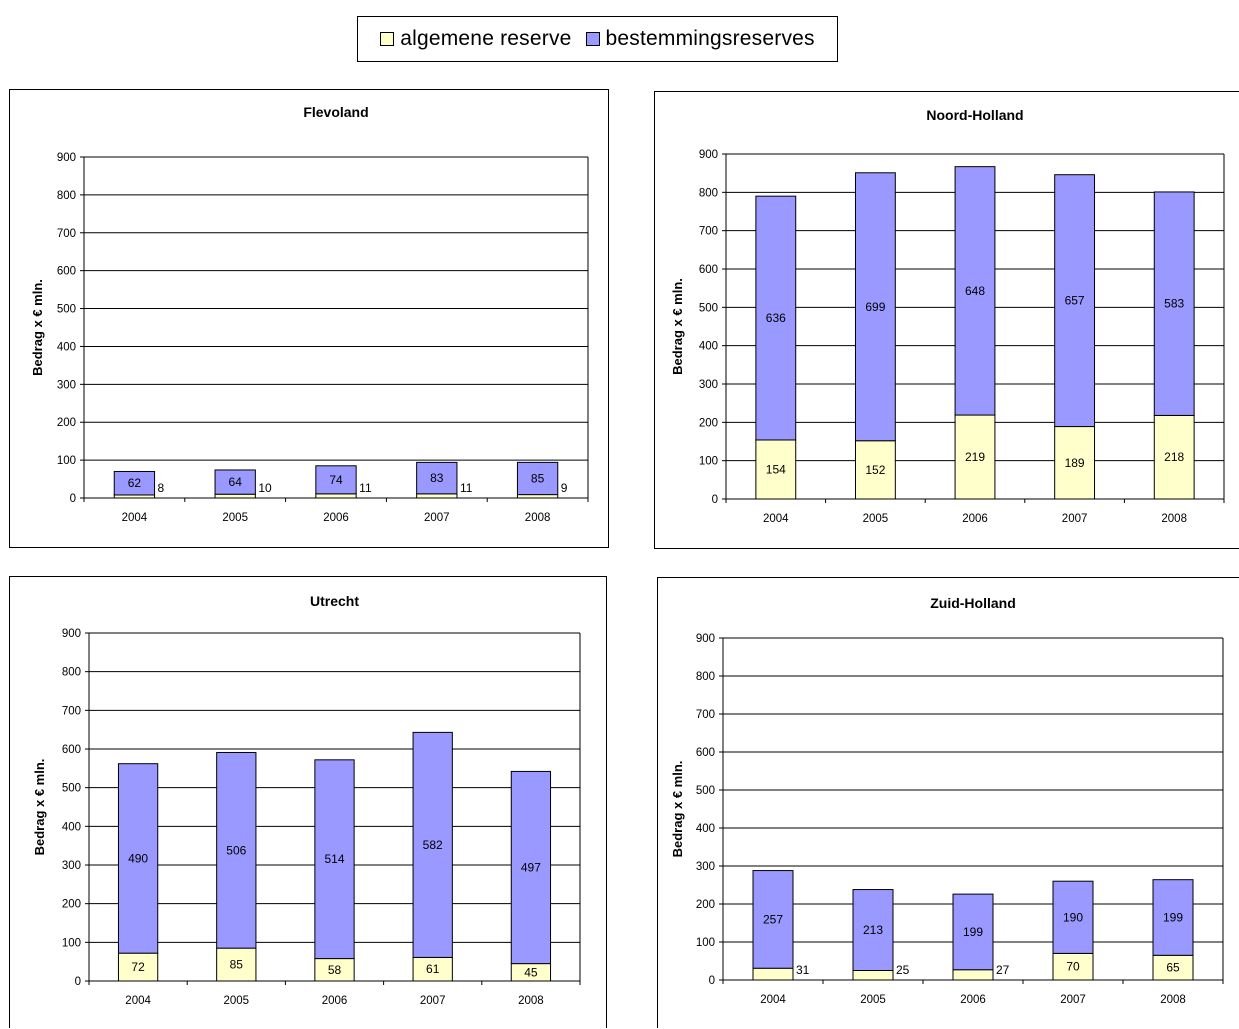  I want to click on legend-item-bestemmingsreserves: bestemmingsreserves, so click(700, 39).